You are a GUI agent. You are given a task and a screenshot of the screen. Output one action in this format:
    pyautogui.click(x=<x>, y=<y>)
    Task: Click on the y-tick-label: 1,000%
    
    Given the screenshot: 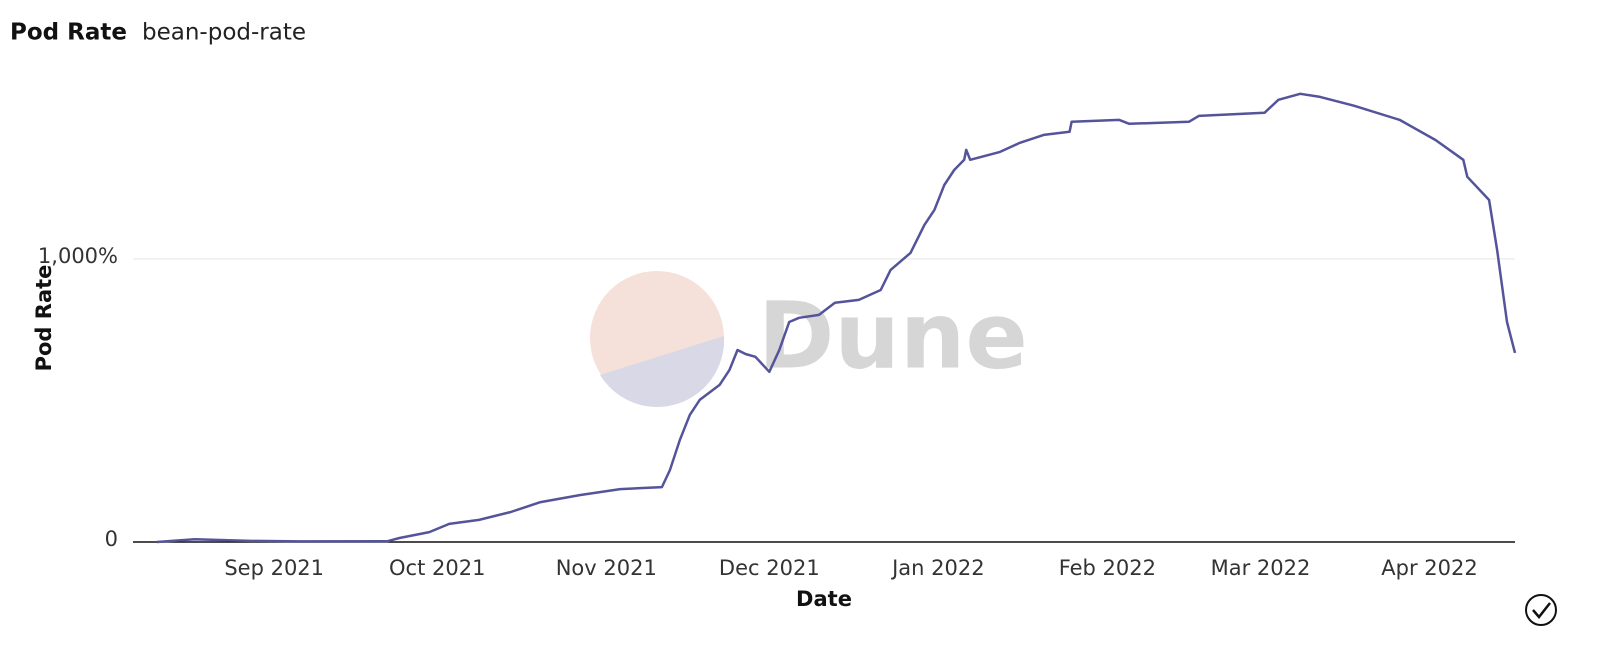 What is the action you would take?
    pyautogui.click(x=78, y=256)
    